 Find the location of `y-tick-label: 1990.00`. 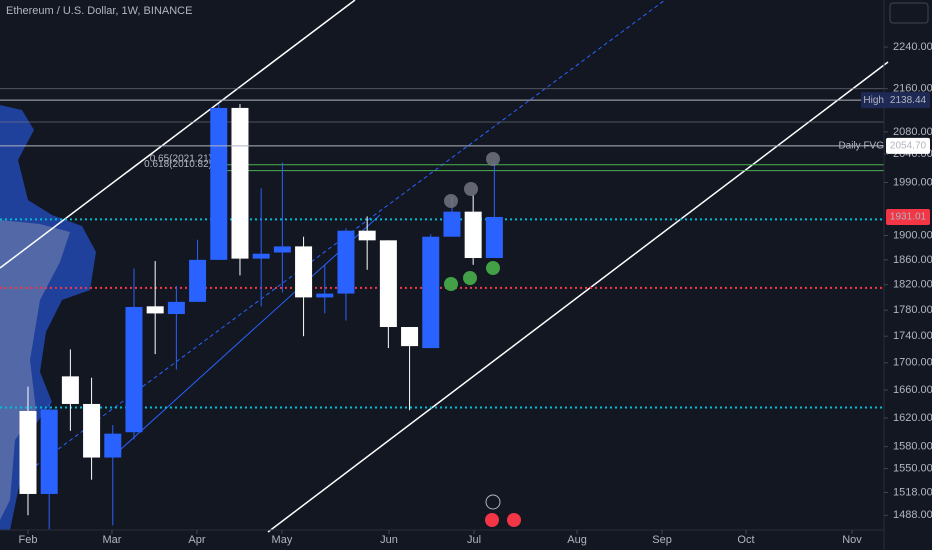

y-tick-label: 1990.00 is located at coordinates (912, 182).